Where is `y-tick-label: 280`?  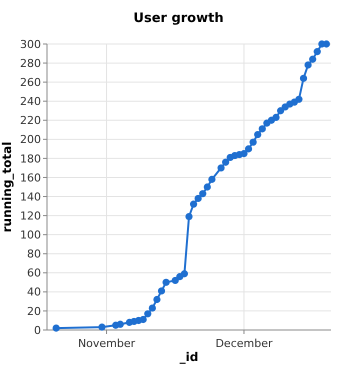
y-tick-label: 280 is located at coordinates (30, 63).